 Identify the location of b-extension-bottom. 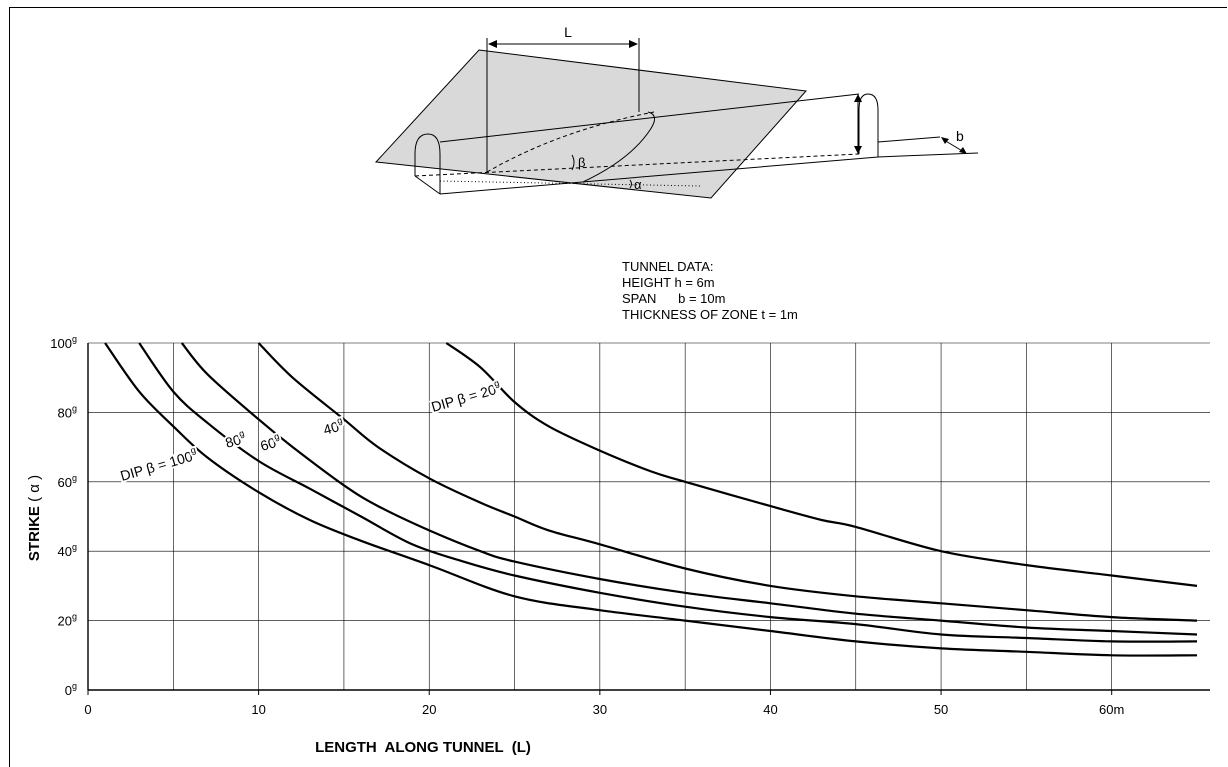
(928, 155).